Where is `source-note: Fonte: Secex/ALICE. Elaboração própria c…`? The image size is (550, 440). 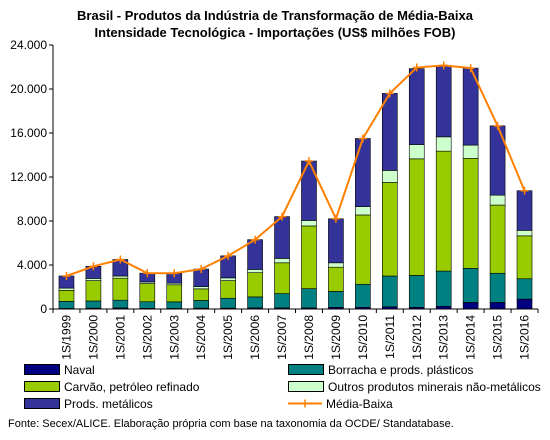
source-note: Fonte: Secex/ALICE. Elaboração própria c… is located at coordinates (231, 424).